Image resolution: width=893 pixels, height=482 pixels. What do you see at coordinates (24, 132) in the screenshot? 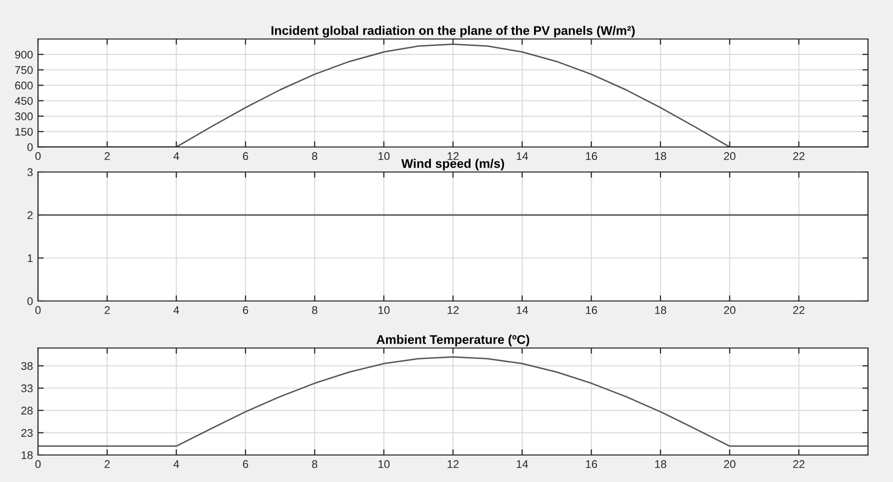
I see `y-tick-label: 150` at bounding box center [24, 132].